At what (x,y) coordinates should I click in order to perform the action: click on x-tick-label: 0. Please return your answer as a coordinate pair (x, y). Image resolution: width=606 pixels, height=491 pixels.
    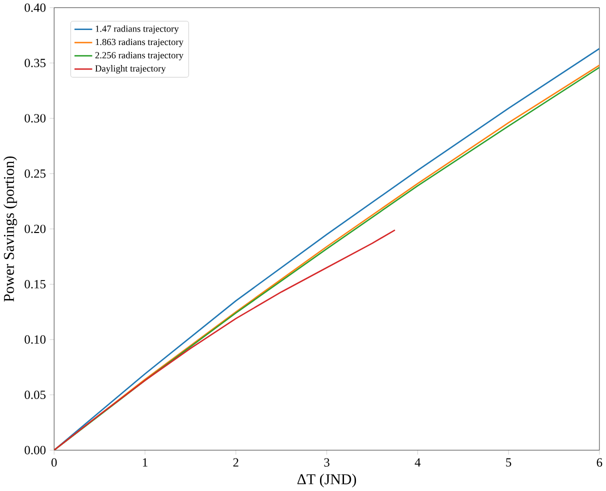
    Looking at the image, I should click on (54, 462).